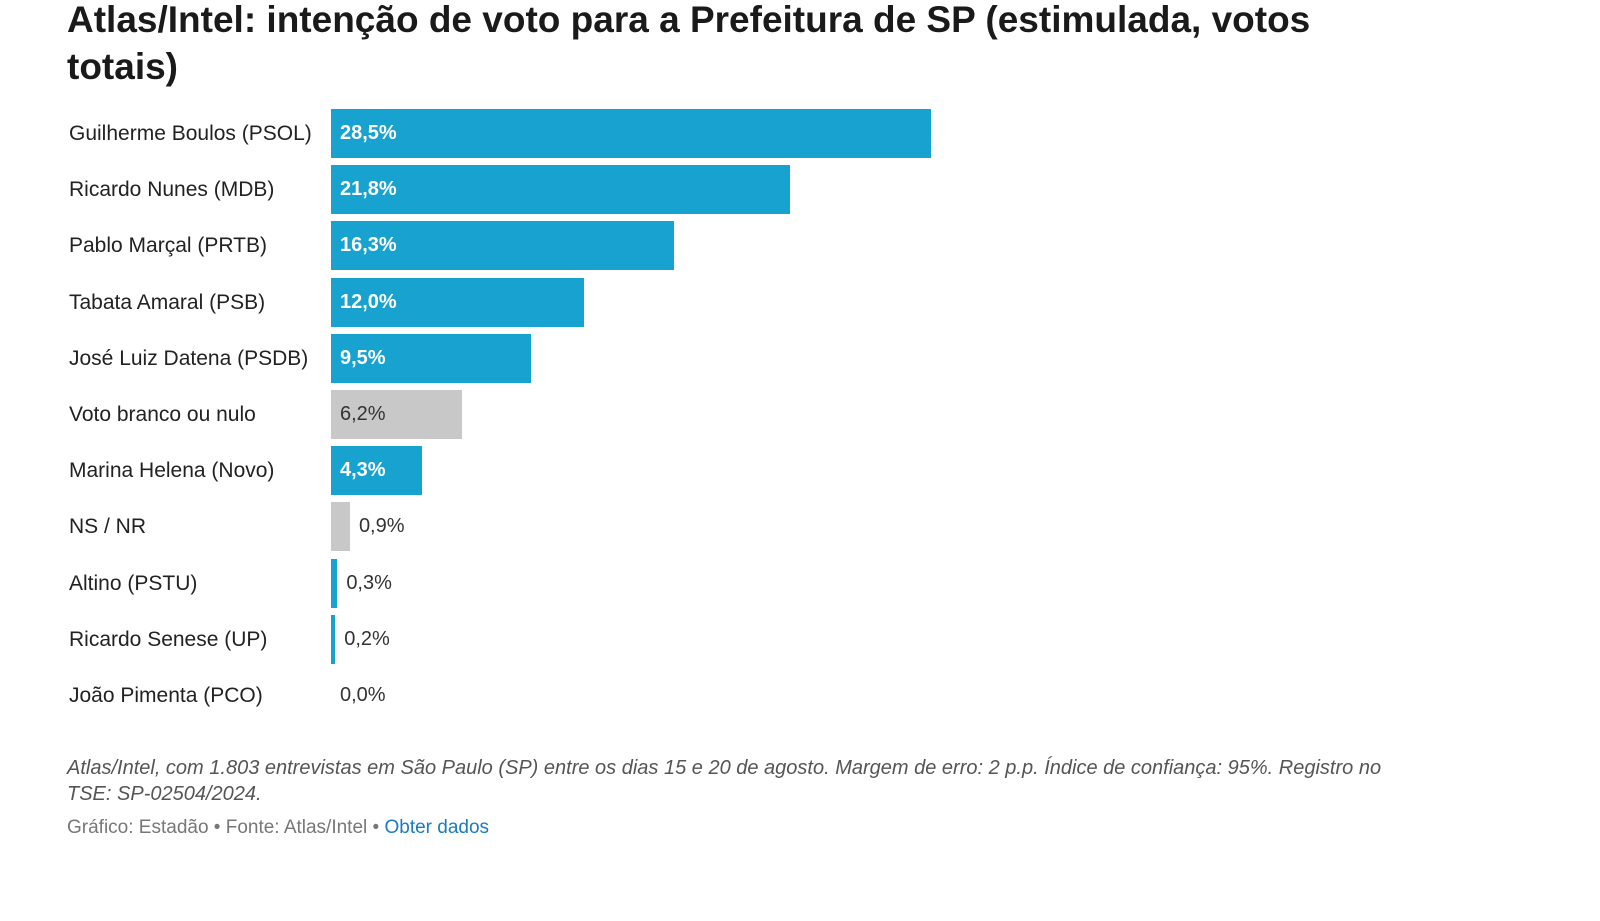  Describe the element at coordinates (368, 189) in the screenshot. I see `value-label: 21,8%` at that location.